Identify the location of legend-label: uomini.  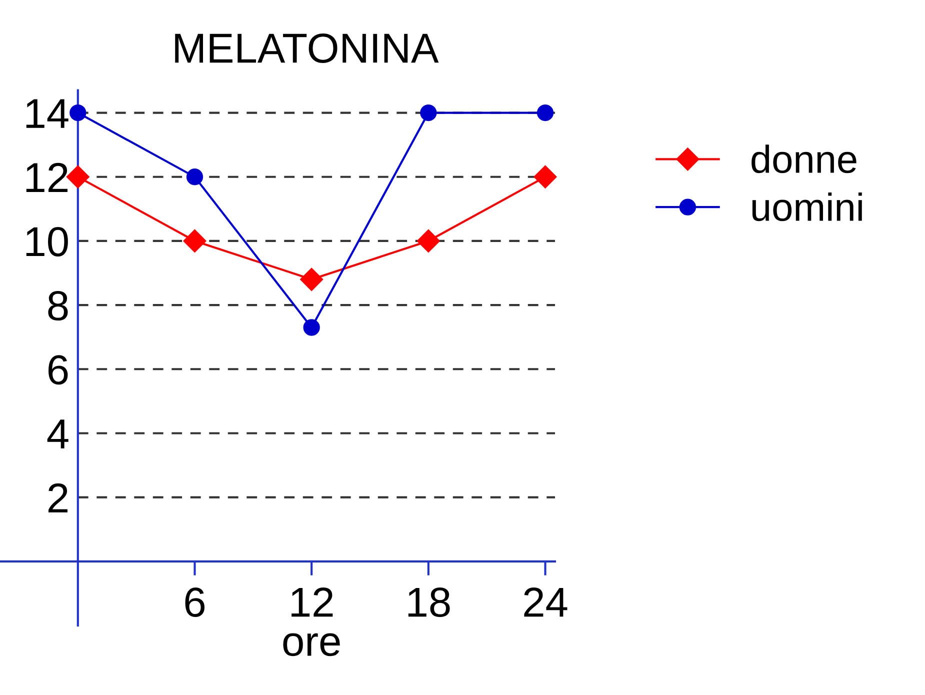
(807, 207).